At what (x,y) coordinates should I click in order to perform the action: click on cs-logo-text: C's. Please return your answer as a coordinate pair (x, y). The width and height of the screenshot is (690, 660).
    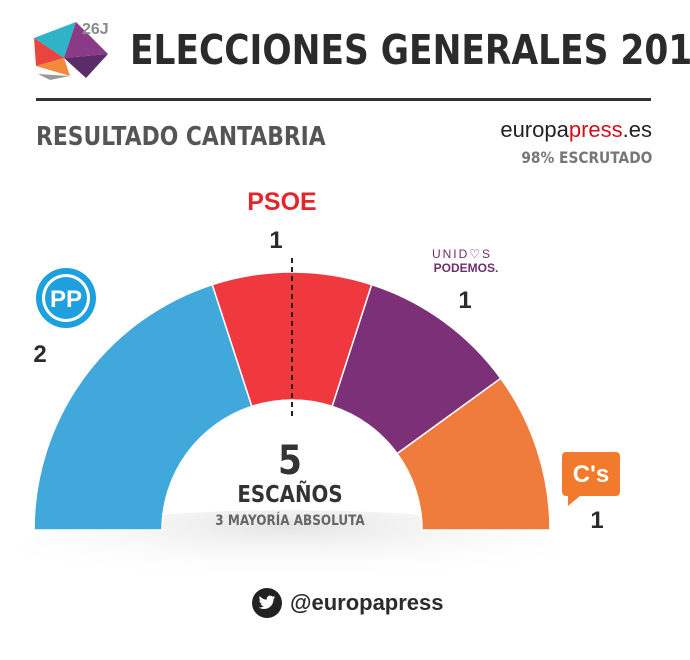
    Looking at the image, I should click on (591, 474).